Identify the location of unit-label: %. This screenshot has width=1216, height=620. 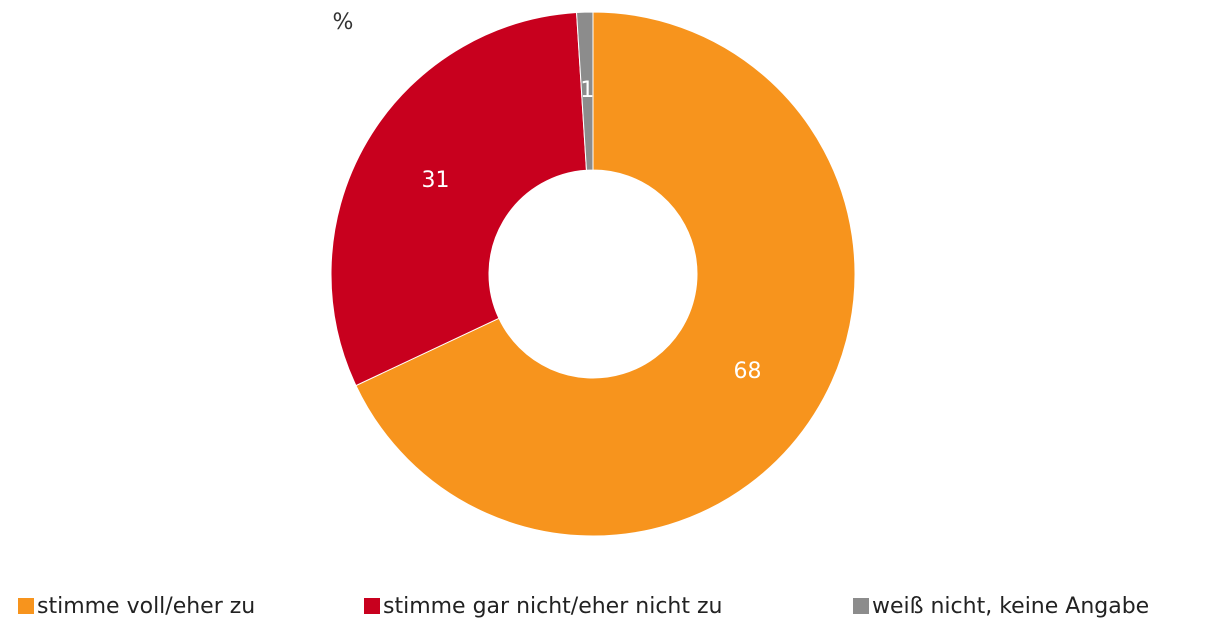
(343, 22).